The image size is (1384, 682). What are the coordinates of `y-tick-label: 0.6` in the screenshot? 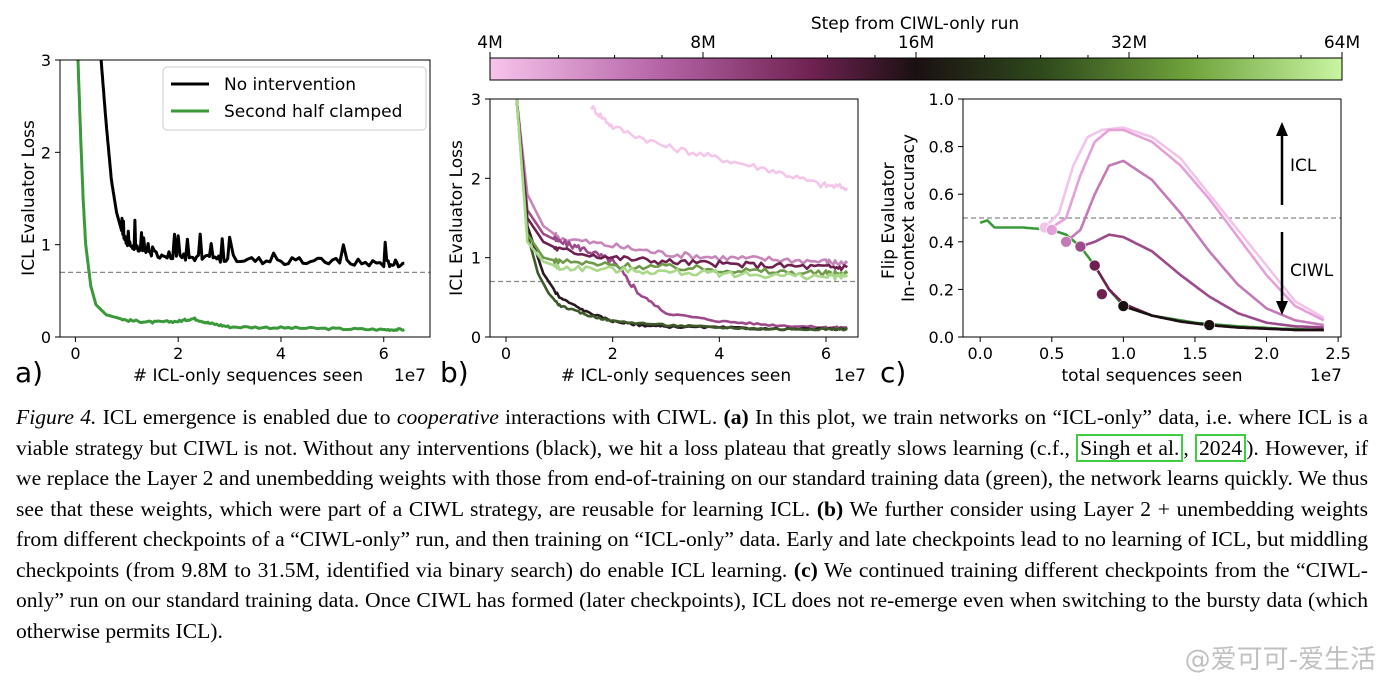 It's located at (941, 194).